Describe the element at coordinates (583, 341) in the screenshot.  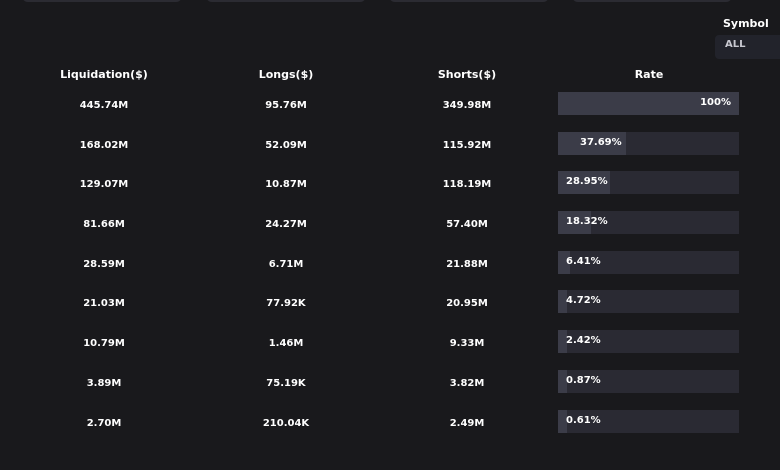
I see `rate-value: 2.42%` at that location.